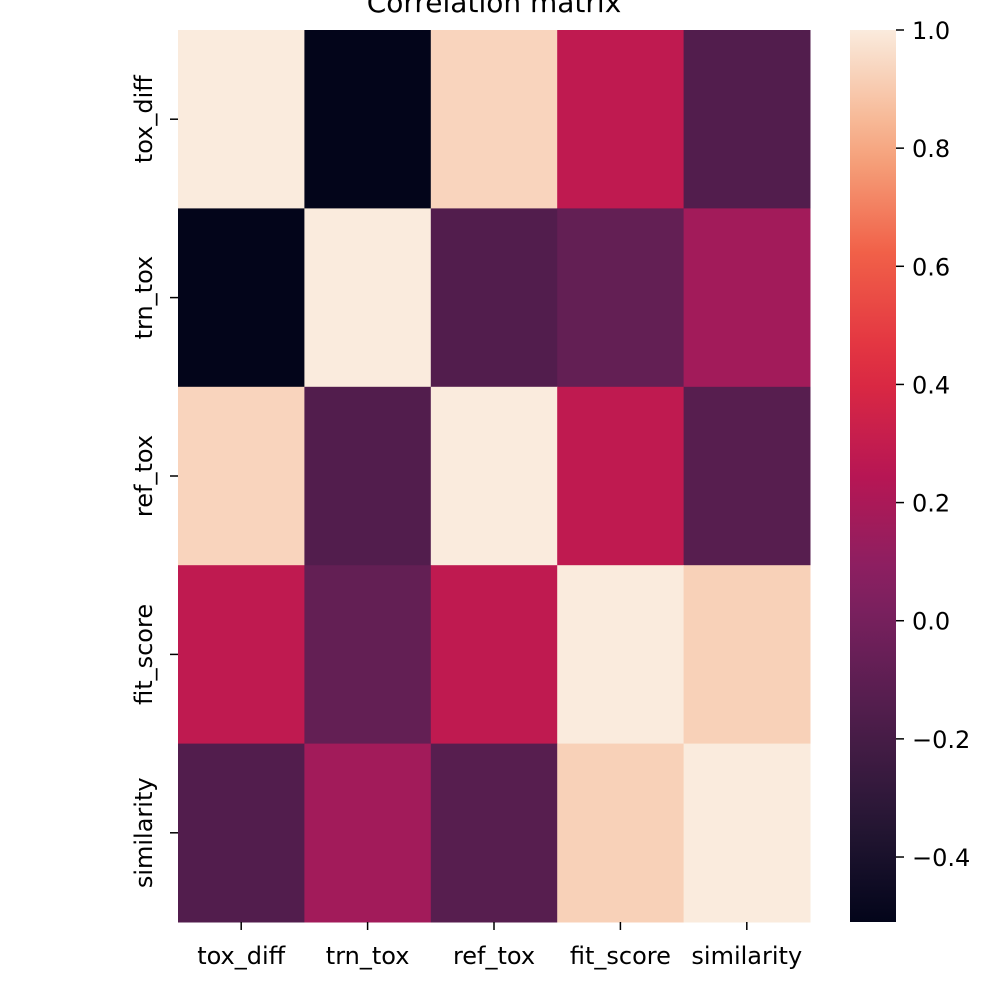 This screenshot has width=1000, height=1005. What do you see at coordinates (910, 469) in the screenshot?
I see `colorbar: 1.0 0.8 0.6 0.4 0.2 0.0 −0.2 −0.4` at bounding box center [910, 469].